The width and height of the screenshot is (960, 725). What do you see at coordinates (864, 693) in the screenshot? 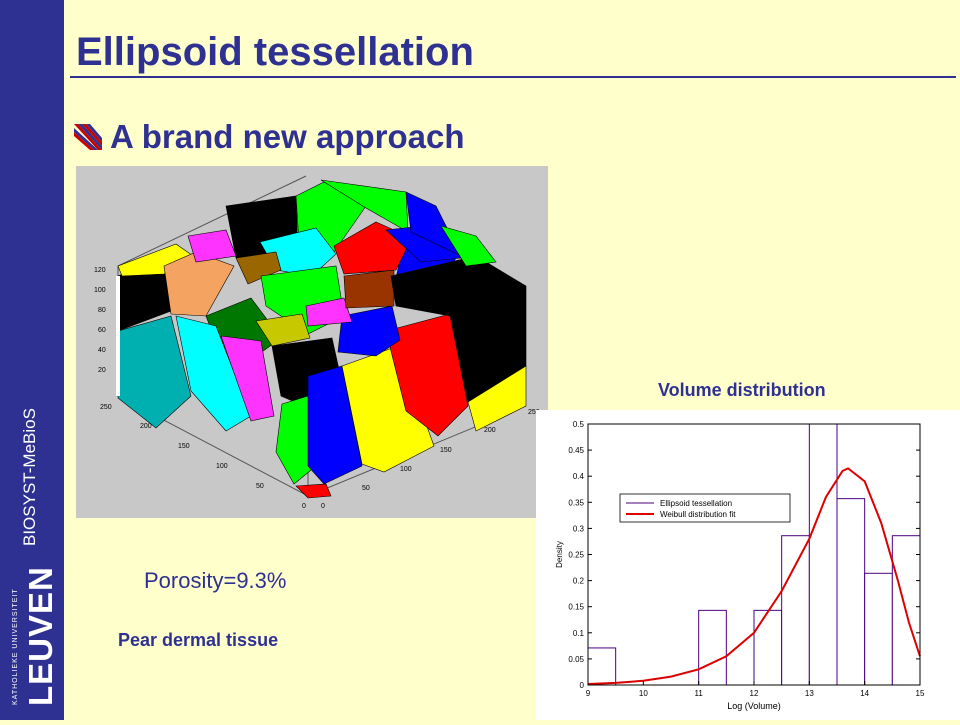
I see `x-tick-label: 14` at bounding box center [864, 693].